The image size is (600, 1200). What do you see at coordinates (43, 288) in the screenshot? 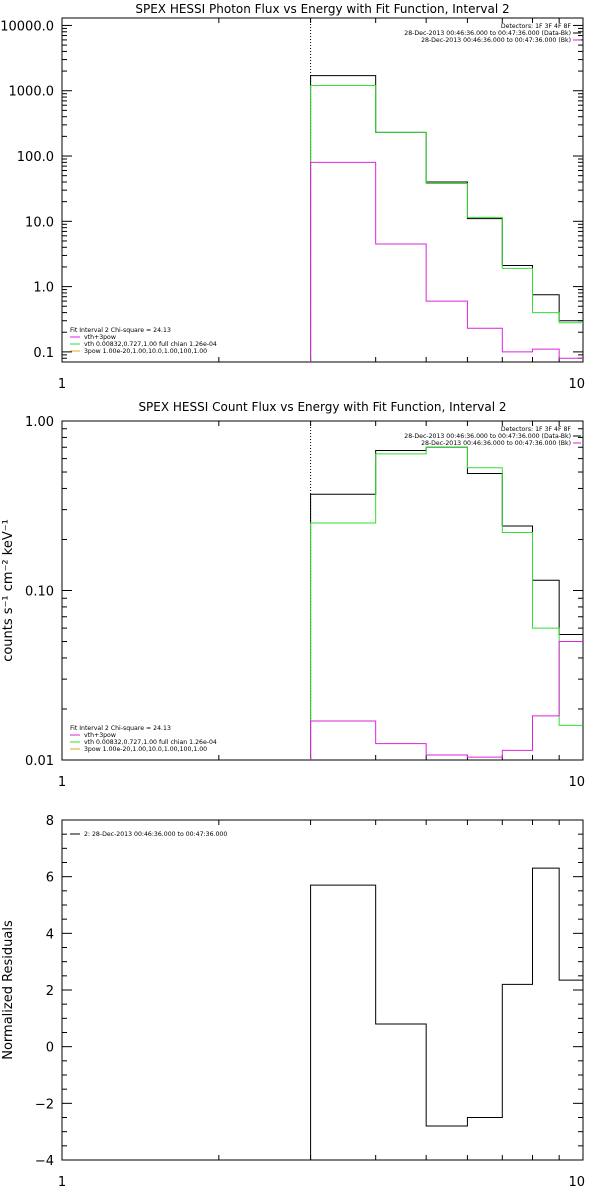
I see `y-tick-label: 1.0` at bounding box center [43, 288].